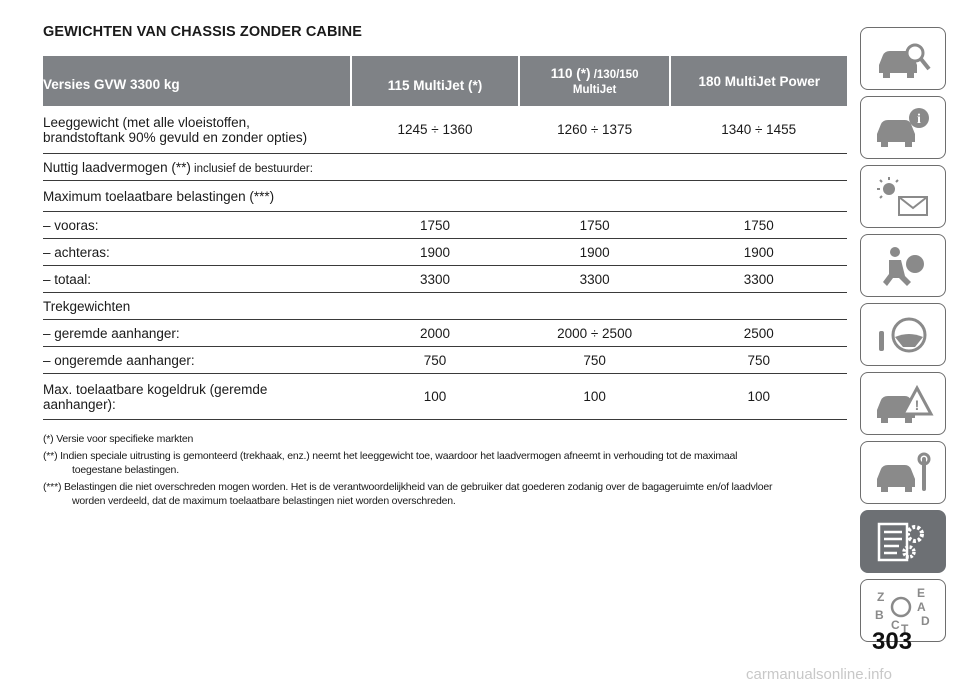 The image size is (960, 686). Describe the element at coordinates (919, 119) in the screenshot. I see `svg-text: i` at that location.